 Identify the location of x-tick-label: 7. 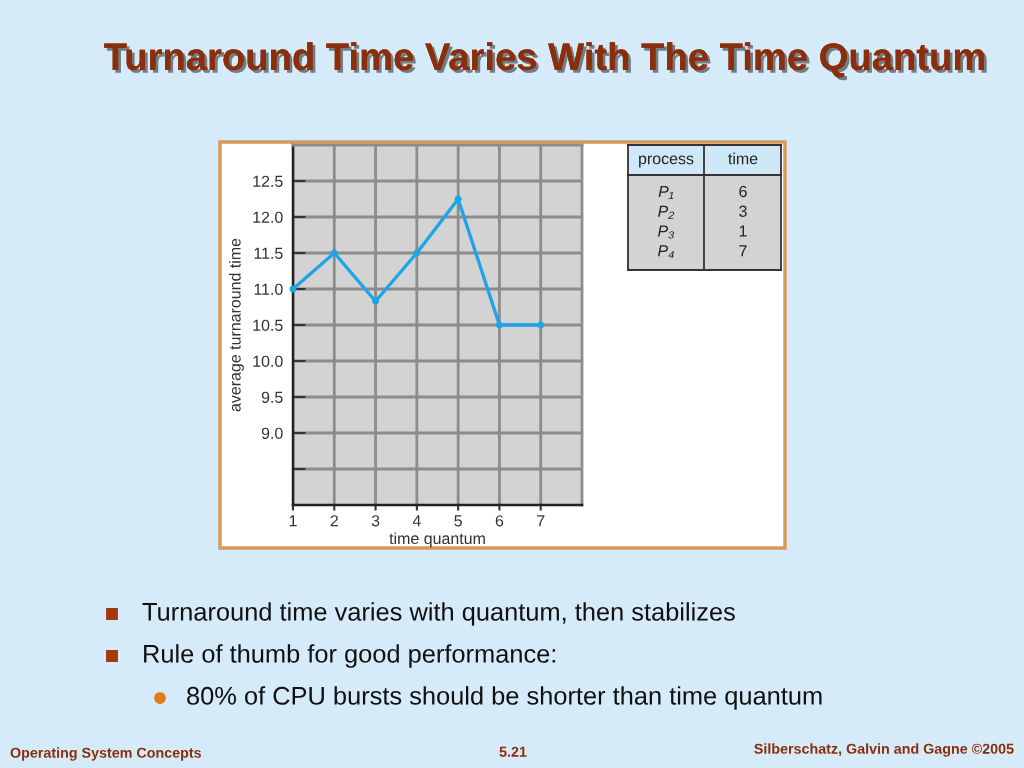
(541, 521).